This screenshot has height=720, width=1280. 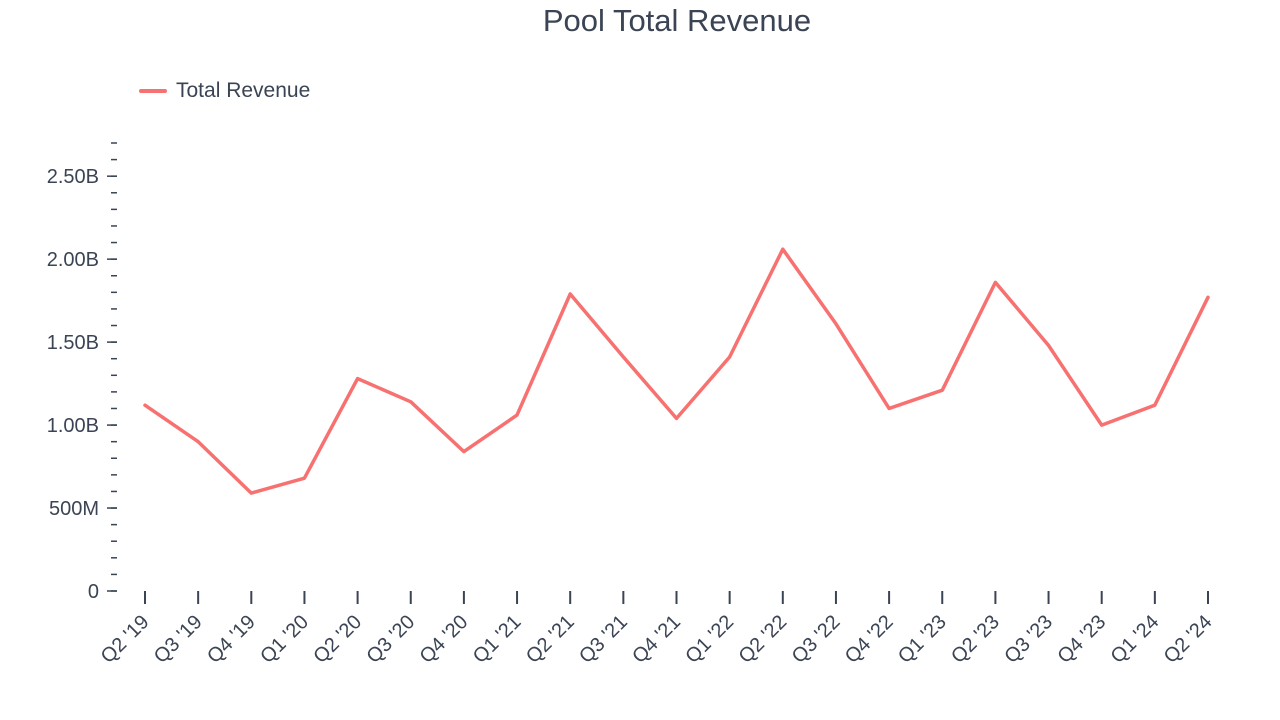 I want to click on legend-label: Total Revenue, so click(x=243, y=90).